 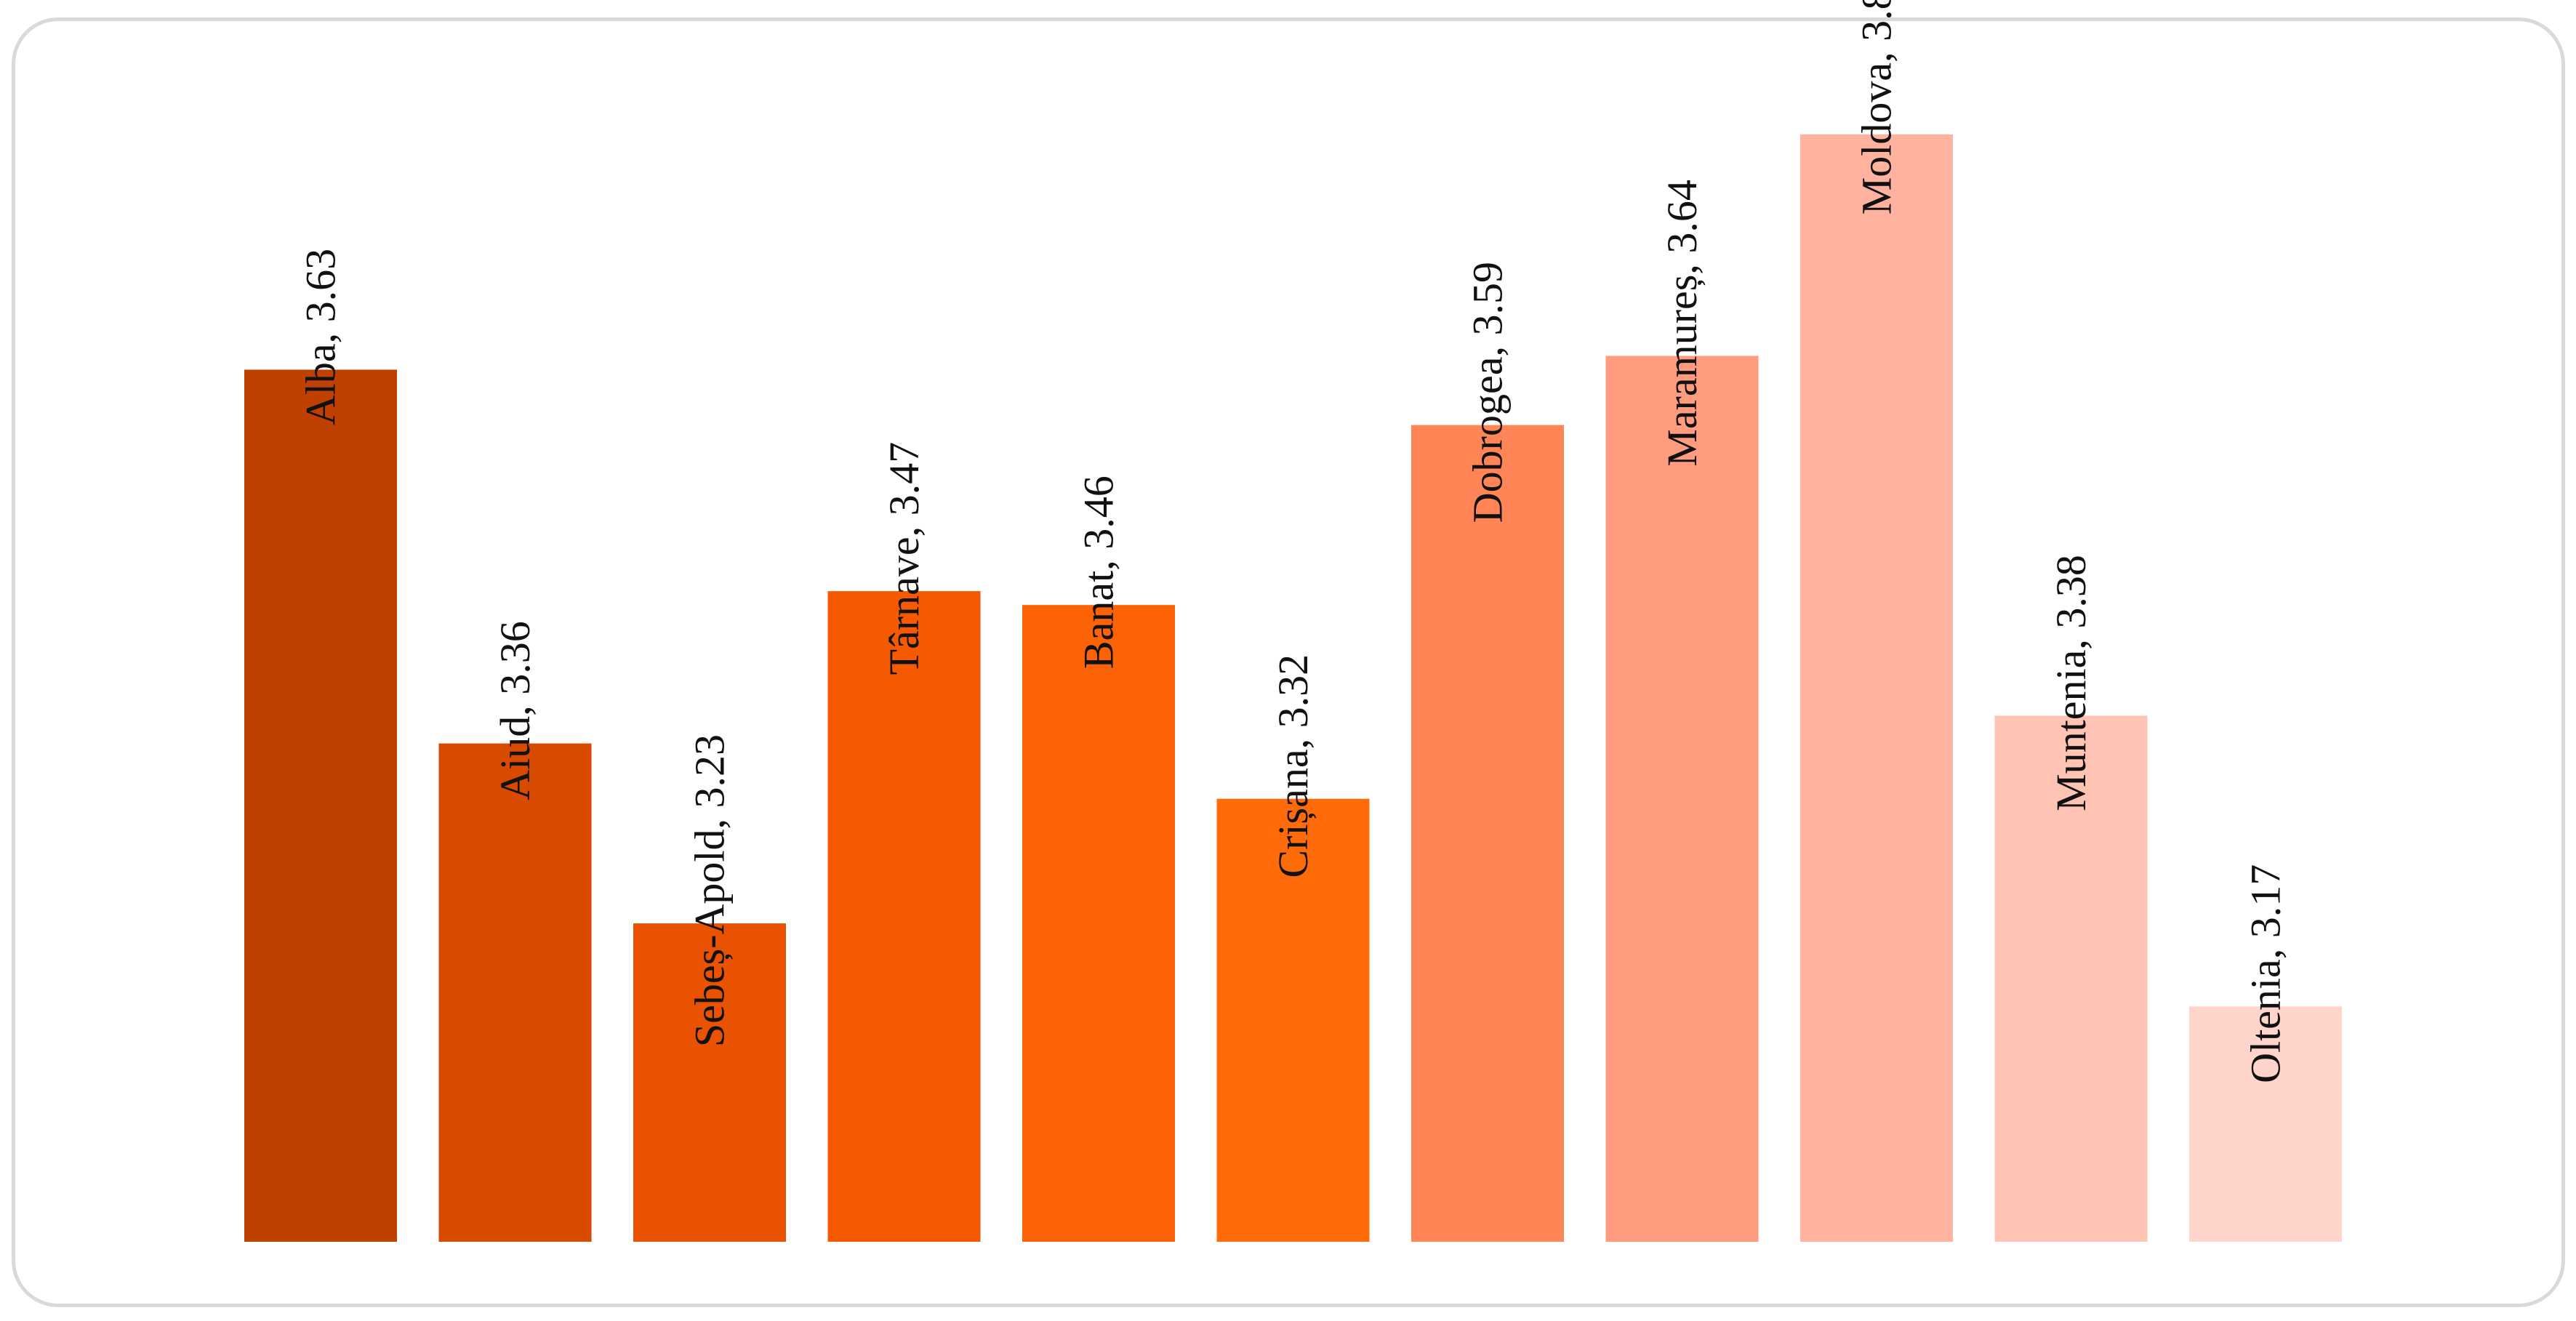 What do you see at coordinates (2071, 683) in the screenshot?
I see `data-label: Muntenia, 3.38` at bounding box center [2071, 683].